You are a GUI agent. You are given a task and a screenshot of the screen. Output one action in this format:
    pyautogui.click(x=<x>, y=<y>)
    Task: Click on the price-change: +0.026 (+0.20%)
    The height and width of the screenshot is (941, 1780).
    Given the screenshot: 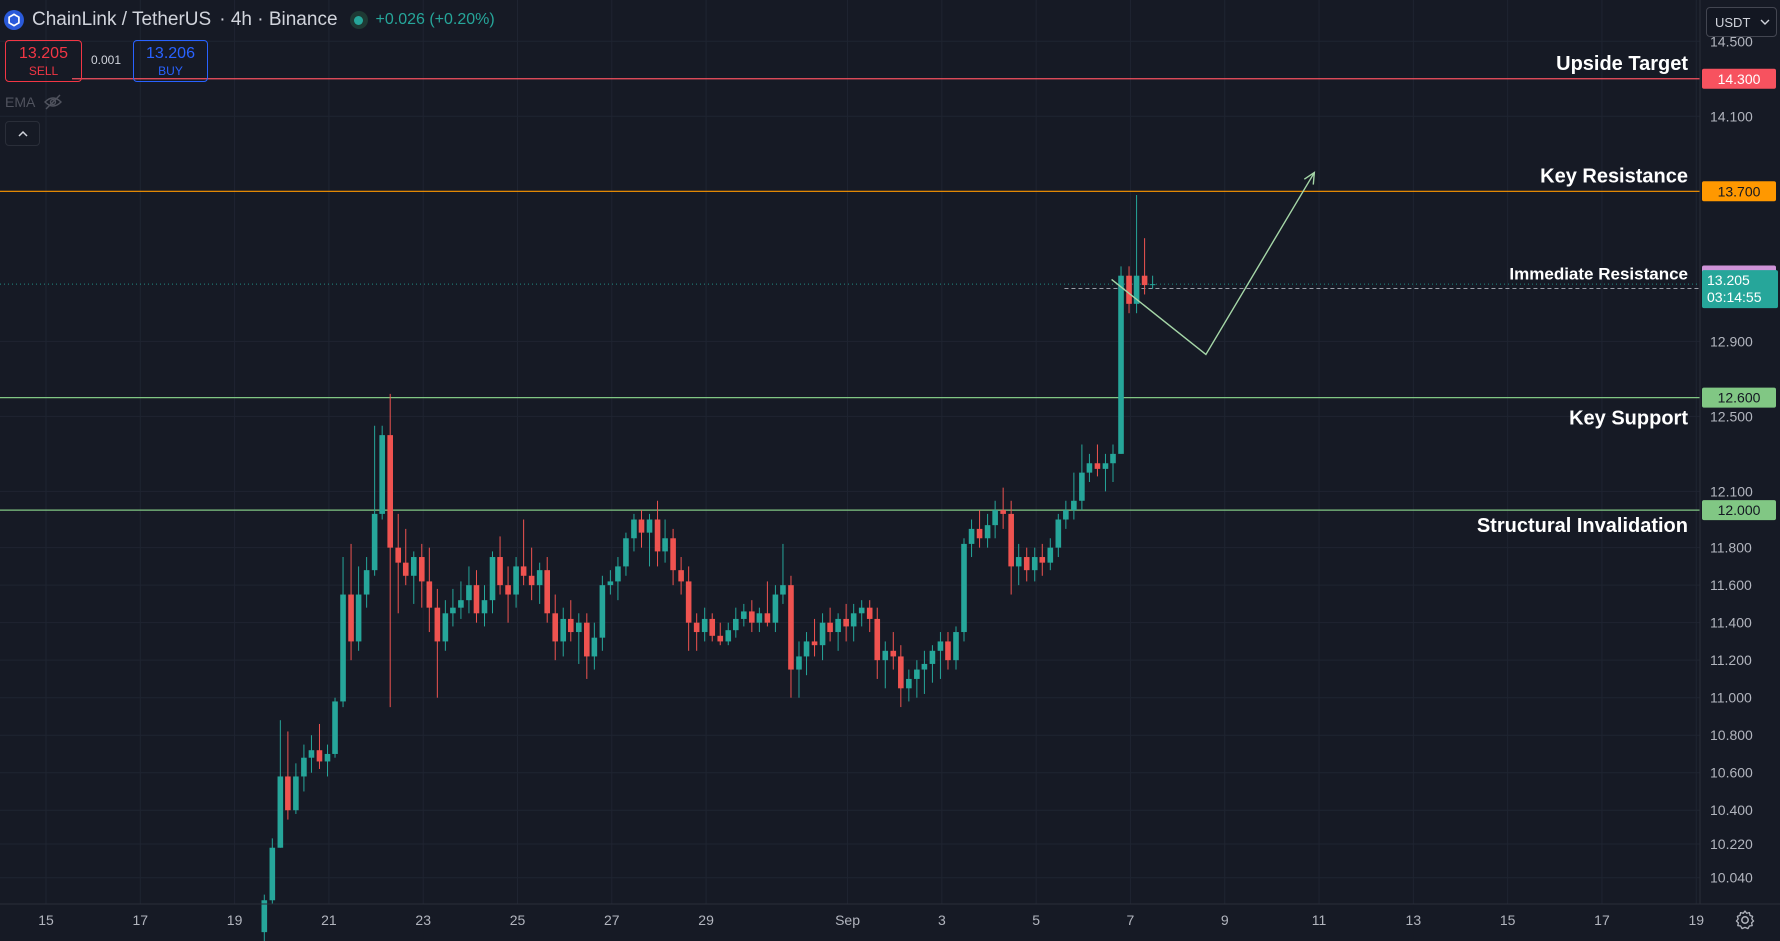 What is the action you would take?
    pyautogui.click(x=435, y=19)
    